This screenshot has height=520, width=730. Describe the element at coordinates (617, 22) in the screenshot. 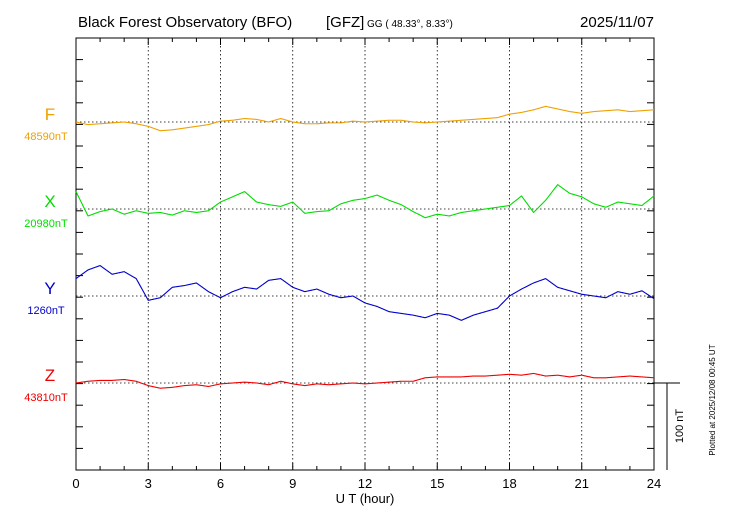

I see `date-label: 2025/11/07` at that location.